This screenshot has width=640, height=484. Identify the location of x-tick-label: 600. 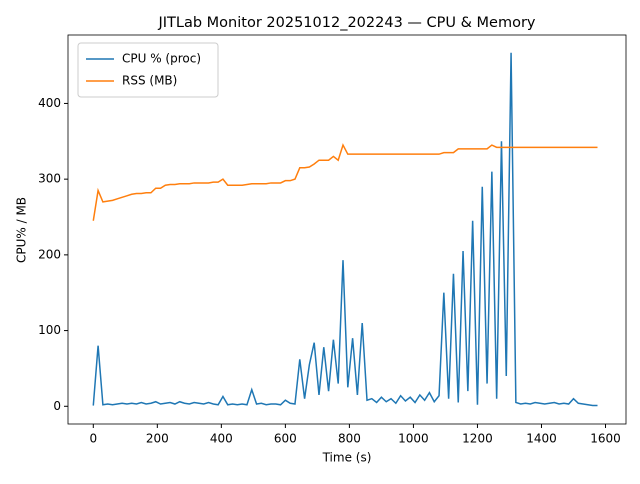
(285, 439).